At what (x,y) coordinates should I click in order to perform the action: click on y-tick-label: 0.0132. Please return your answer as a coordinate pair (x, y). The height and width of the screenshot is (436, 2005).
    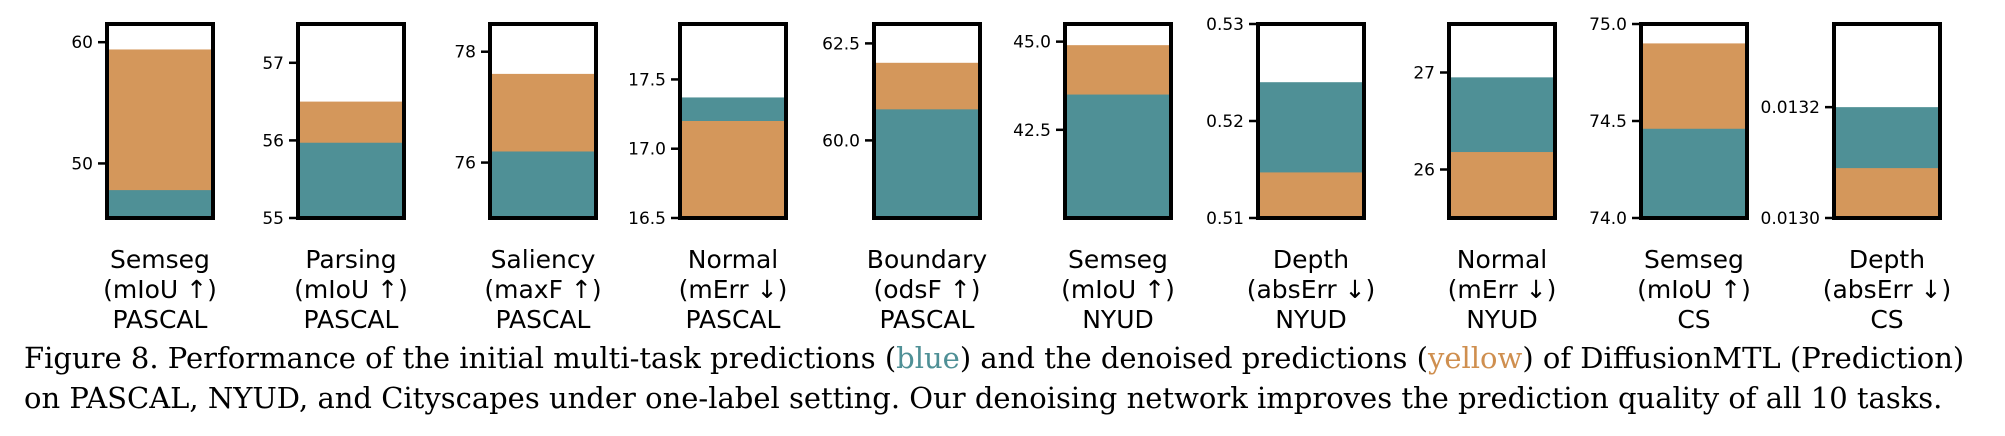
    Looking at the image, I should click on (1790, 108).